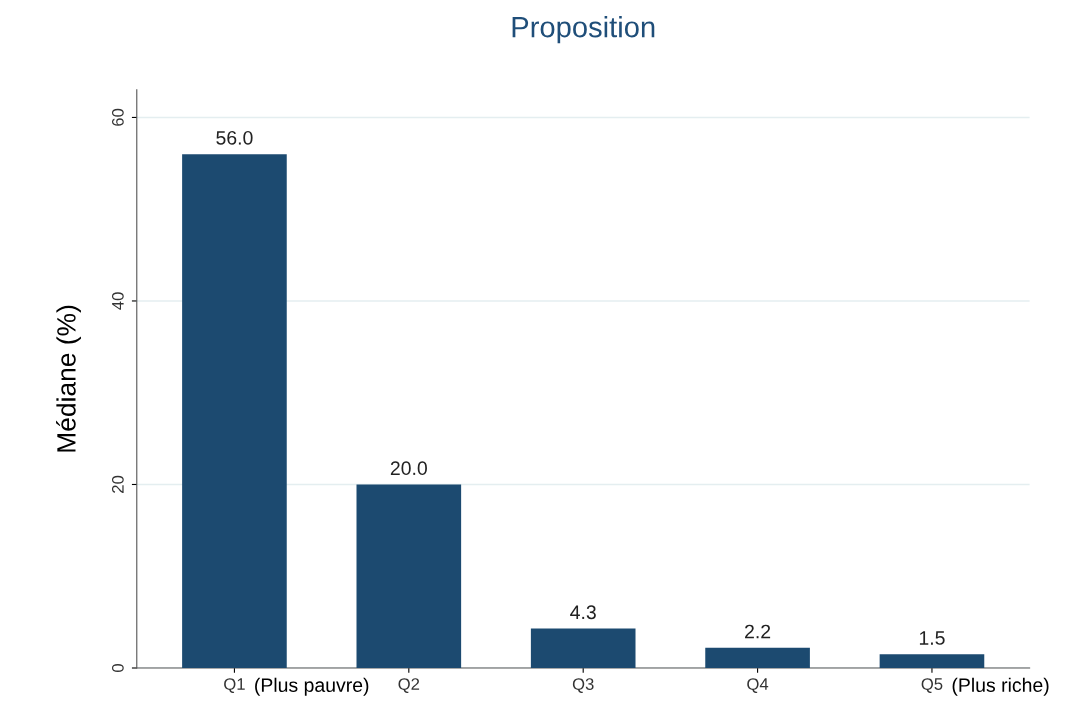  Describe the element at coordinates (408, 468) in the screenshot. I see `data-label: 20.0` at that location.